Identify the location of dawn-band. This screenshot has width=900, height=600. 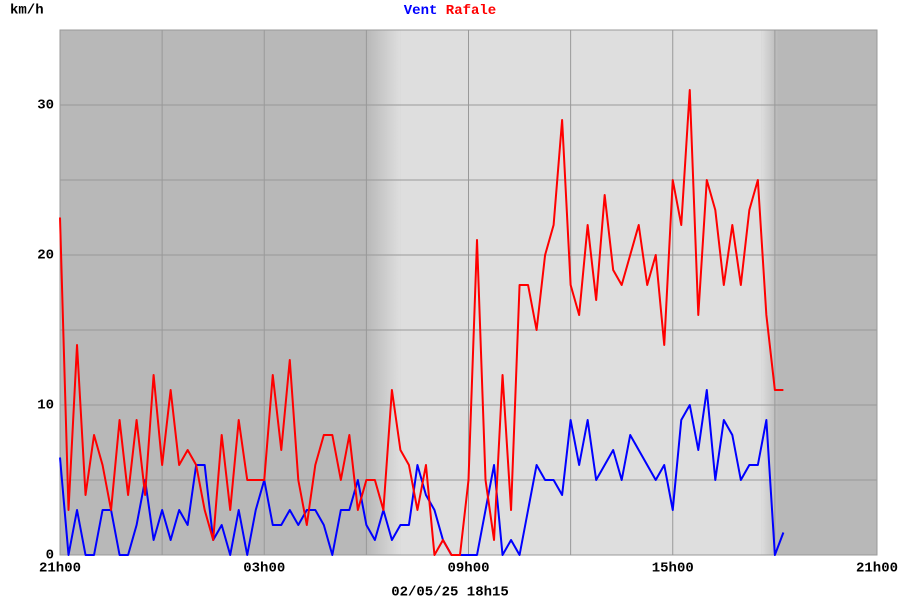
(383, 292).